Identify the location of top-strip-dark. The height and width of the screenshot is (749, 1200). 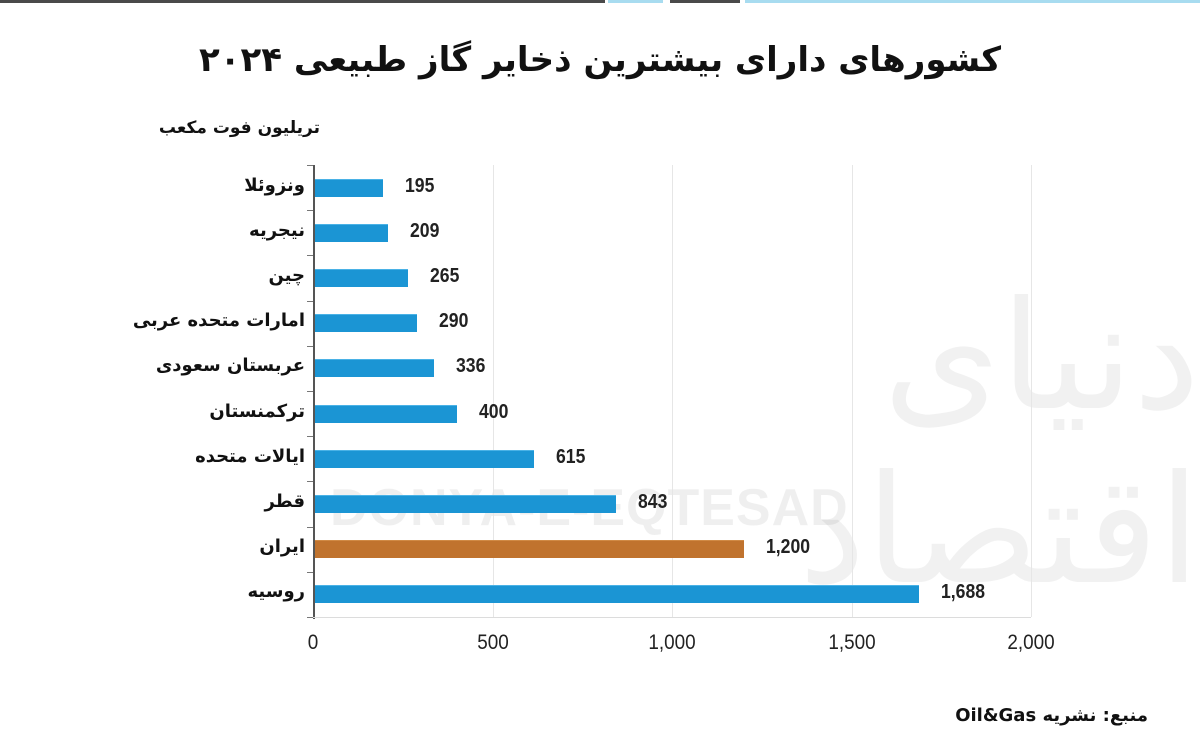
(302, 1).